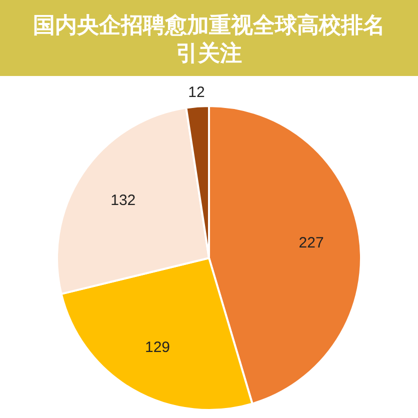  I want to click on data-label: 132, so click(123, 200).